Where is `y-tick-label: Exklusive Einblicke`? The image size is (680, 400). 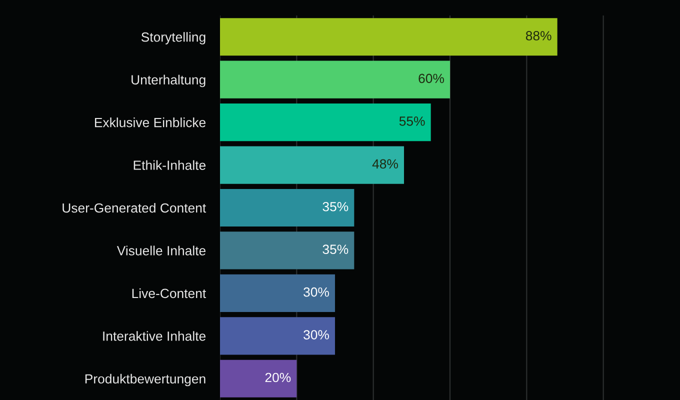
y-tick-label: Exklusive Einblicke is located at coordinates (150, 123).